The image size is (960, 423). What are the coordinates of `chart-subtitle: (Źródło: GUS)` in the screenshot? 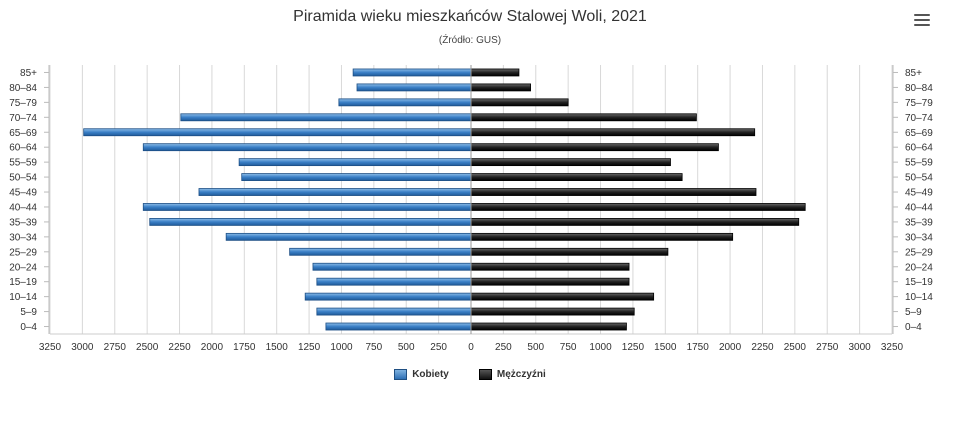 It's located at (470, 40).